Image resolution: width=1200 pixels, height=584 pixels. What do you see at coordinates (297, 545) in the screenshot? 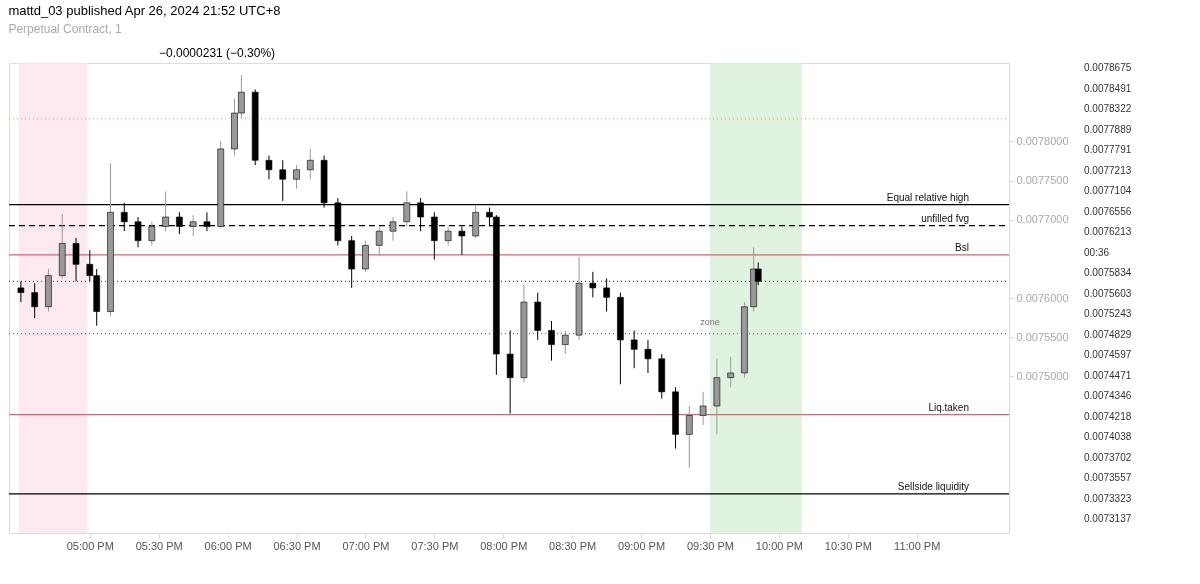
I see `x-tick-label: 06:30 PM` at bounding box center [297, 545].